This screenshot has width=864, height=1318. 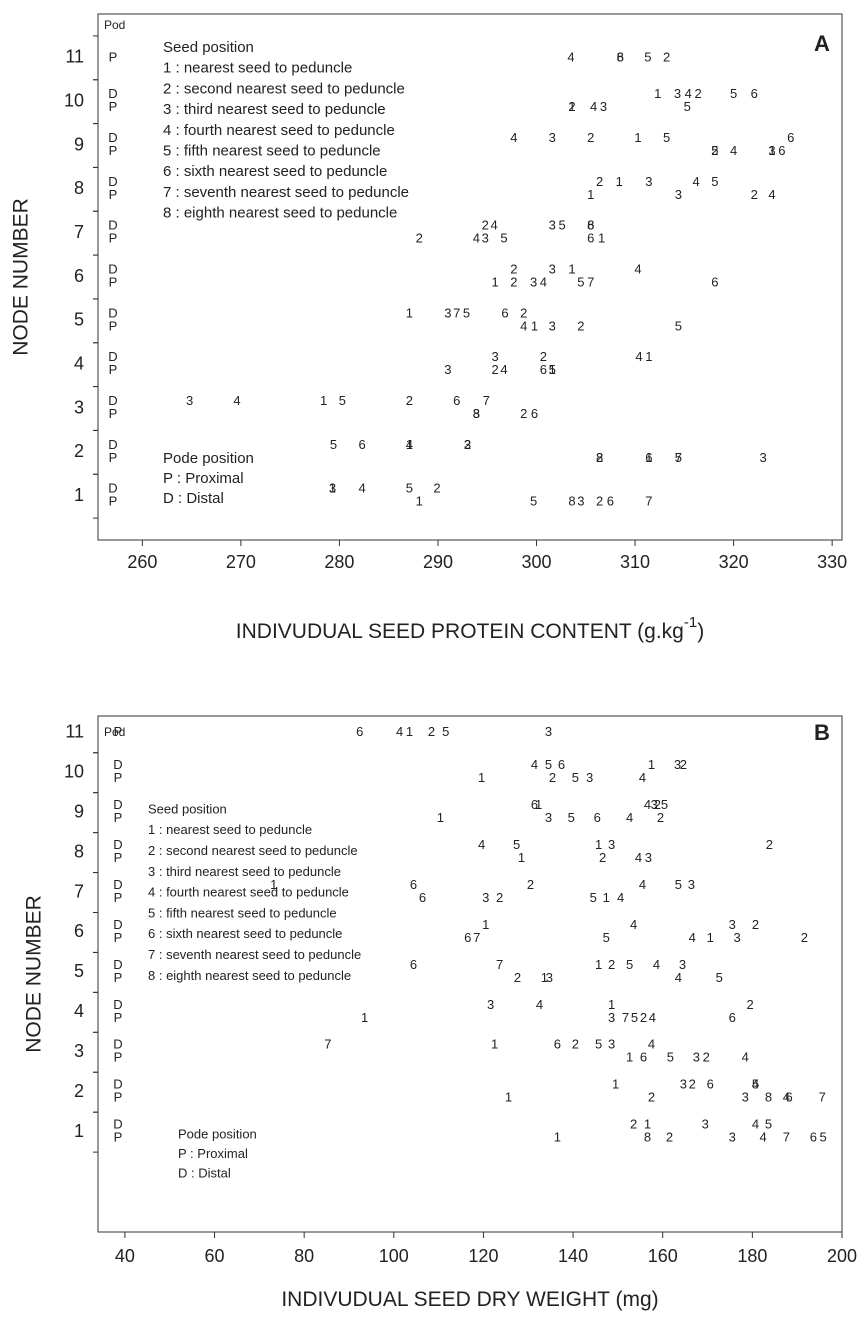 I want to click on y-tick-label: 1, so click(x=79, y=495).